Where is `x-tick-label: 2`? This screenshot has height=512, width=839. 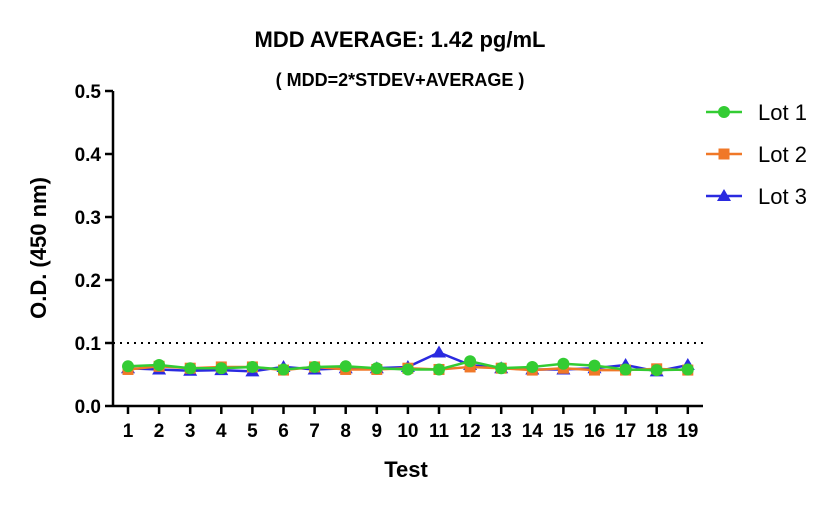
x-tick-label: 2 is located at coordinates (159, 431).